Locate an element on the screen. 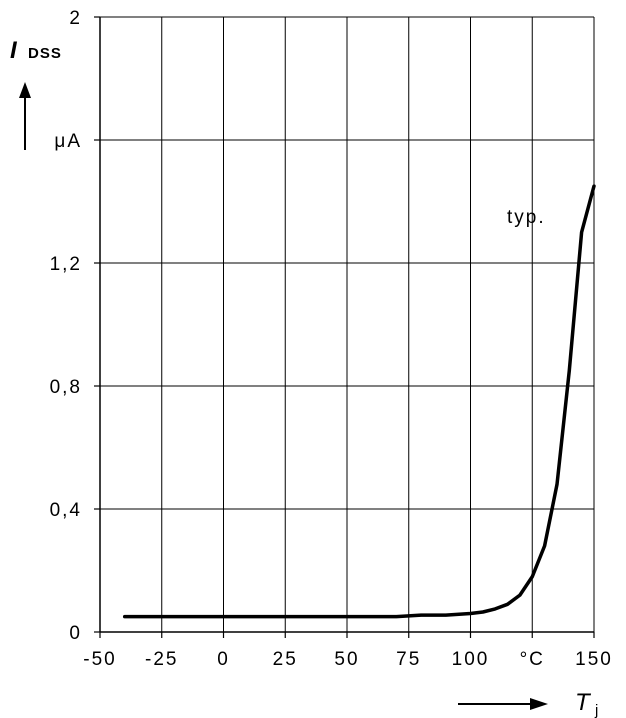 This screenshot has width=626, height=718. y-tick-label: 0 is located at coordinates (75, 633).